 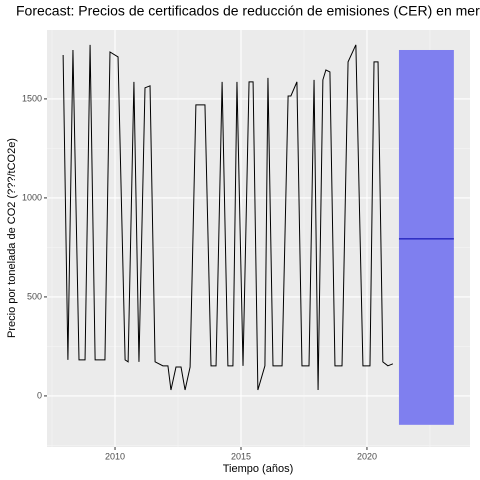 What do you see at coordinates (32, 197) in the screenshot?
I see `y-tick-label: 1000` at bounding box center [32, 197].